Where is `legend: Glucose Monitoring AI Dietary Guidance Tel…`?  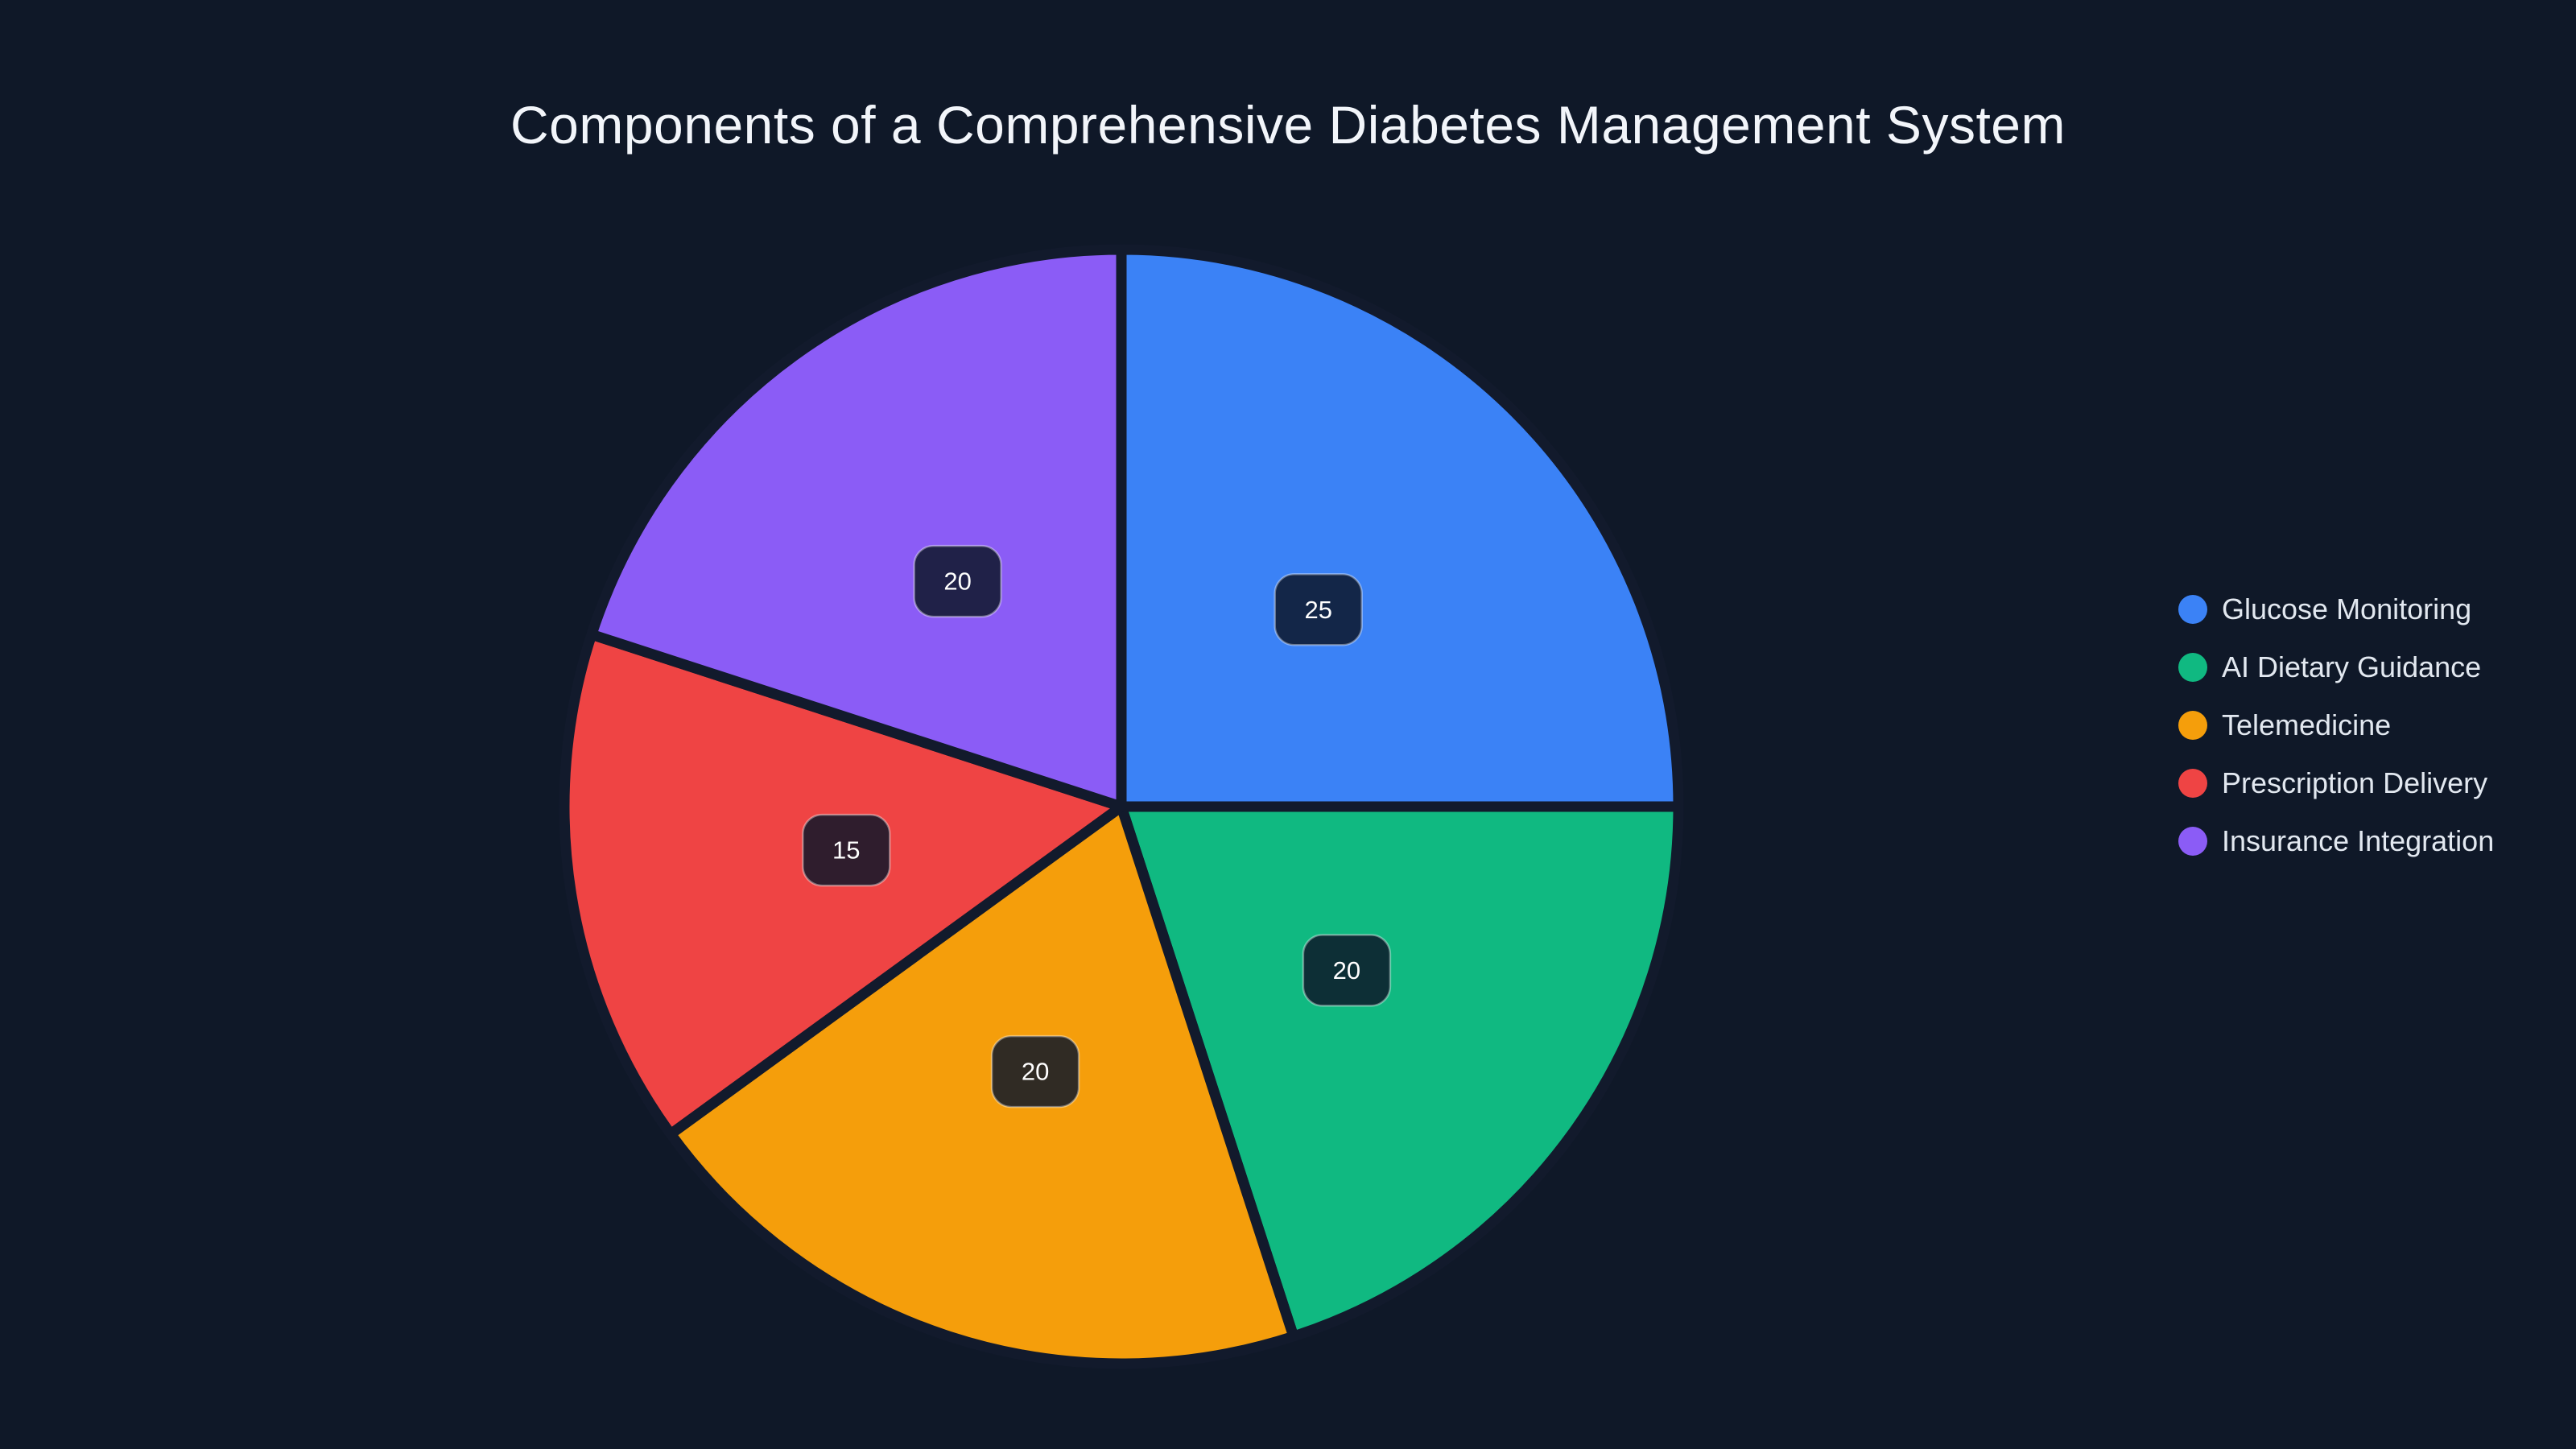 legend: Glucose Monitoring AI Dietary Guidance Tel… is located at coordinates (2336, 725).